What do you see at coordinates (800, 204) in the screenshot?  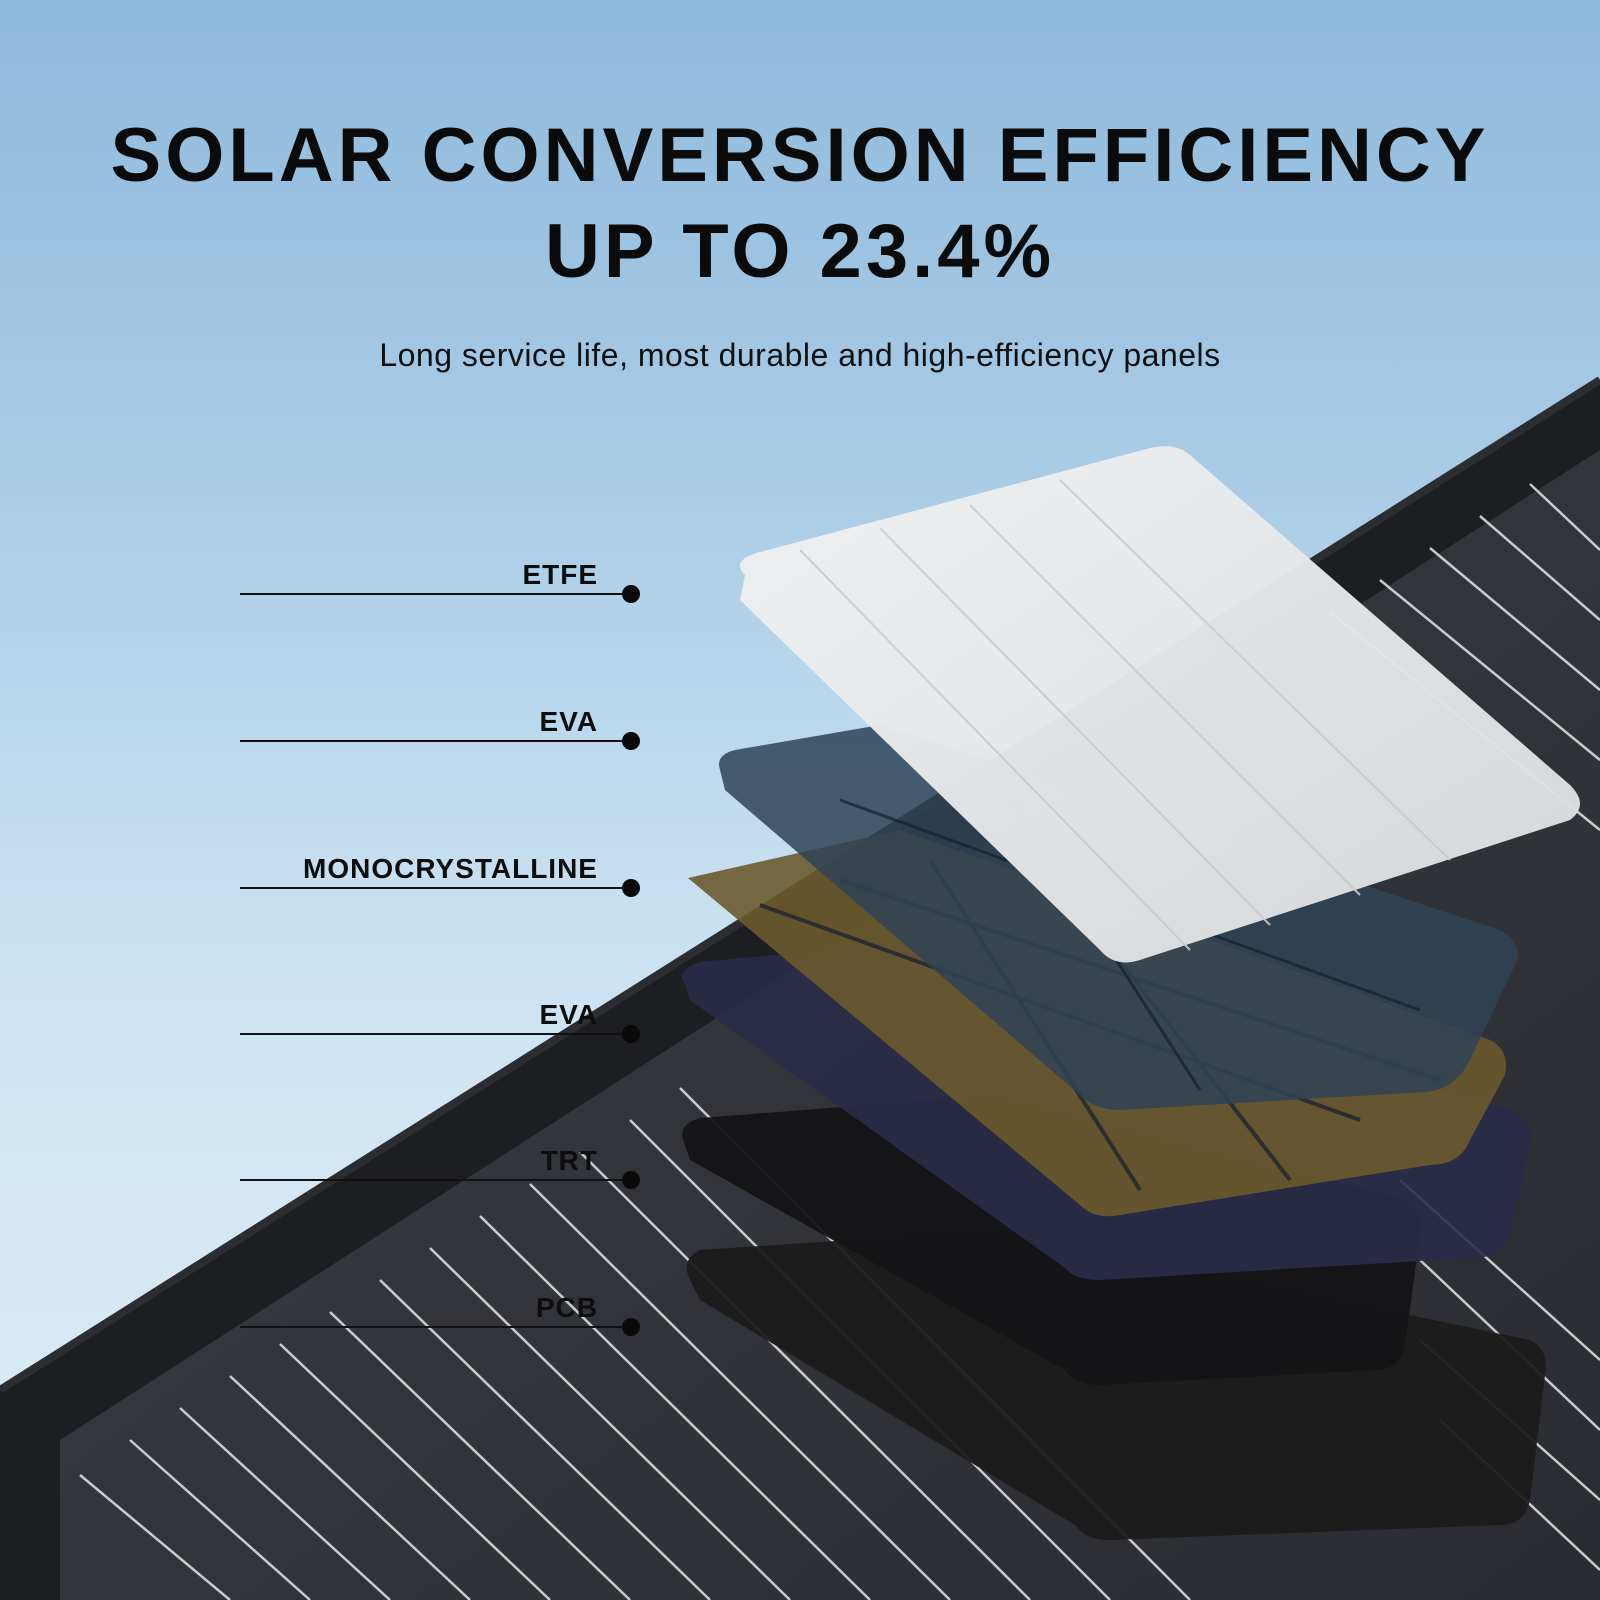 I see `headline: SOLAR CONVERSION EFFICIENCY UP TO 23.4%` at bounding box center [800, 204].